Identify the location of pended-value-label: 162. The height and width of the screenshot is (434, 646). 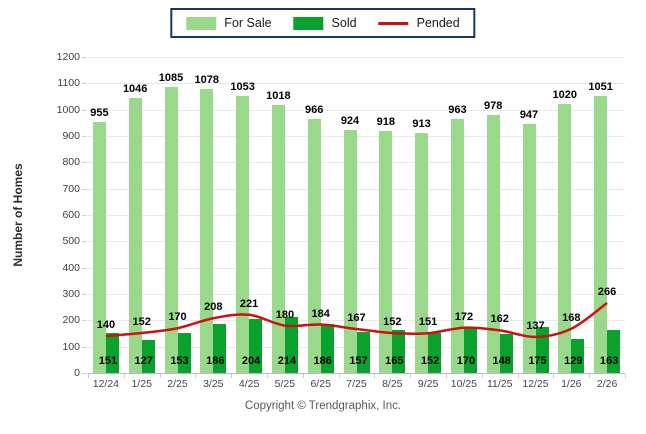
(499, 319).